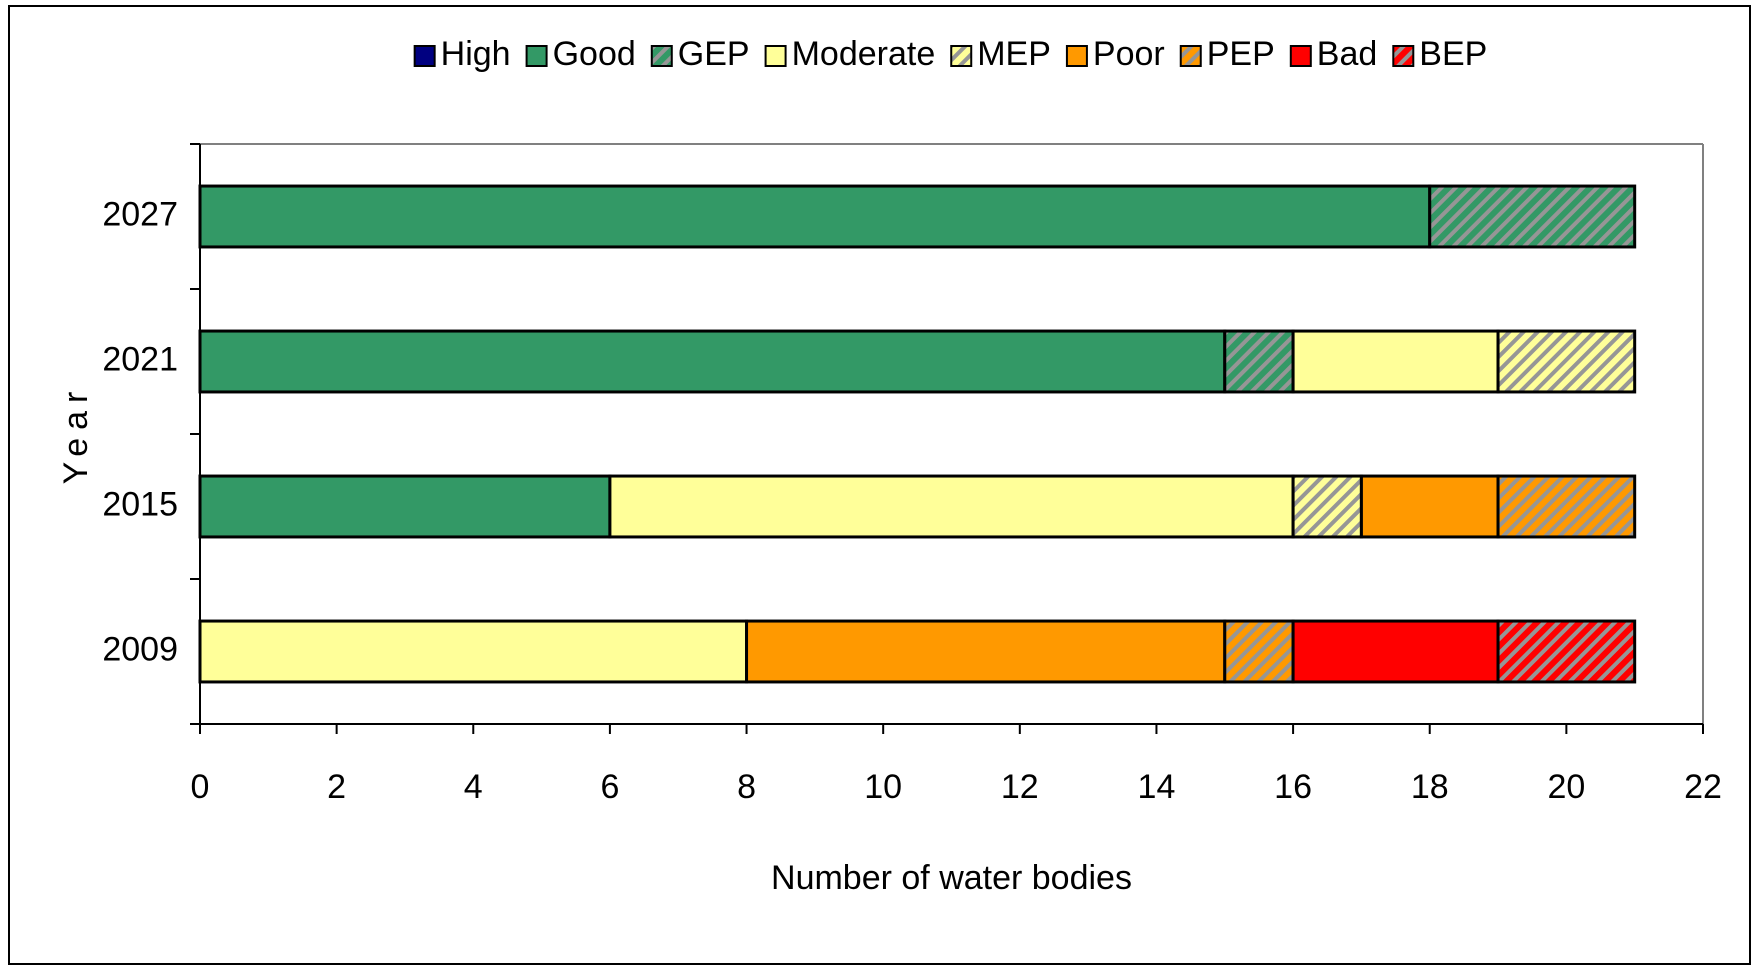 Image resolution: width=1759 pixels, height=971 pixels. I want to click on legend-label: GEP, so click(714, 54).